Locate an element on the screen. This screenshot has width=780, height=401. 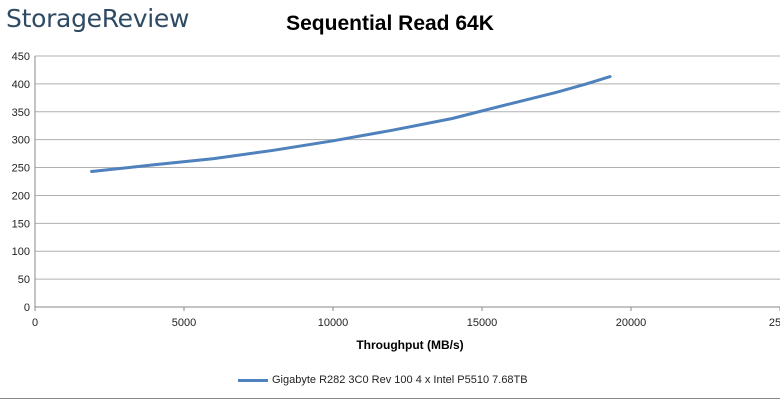
x-tick-label: 0 is located at coordinates (35, 323).